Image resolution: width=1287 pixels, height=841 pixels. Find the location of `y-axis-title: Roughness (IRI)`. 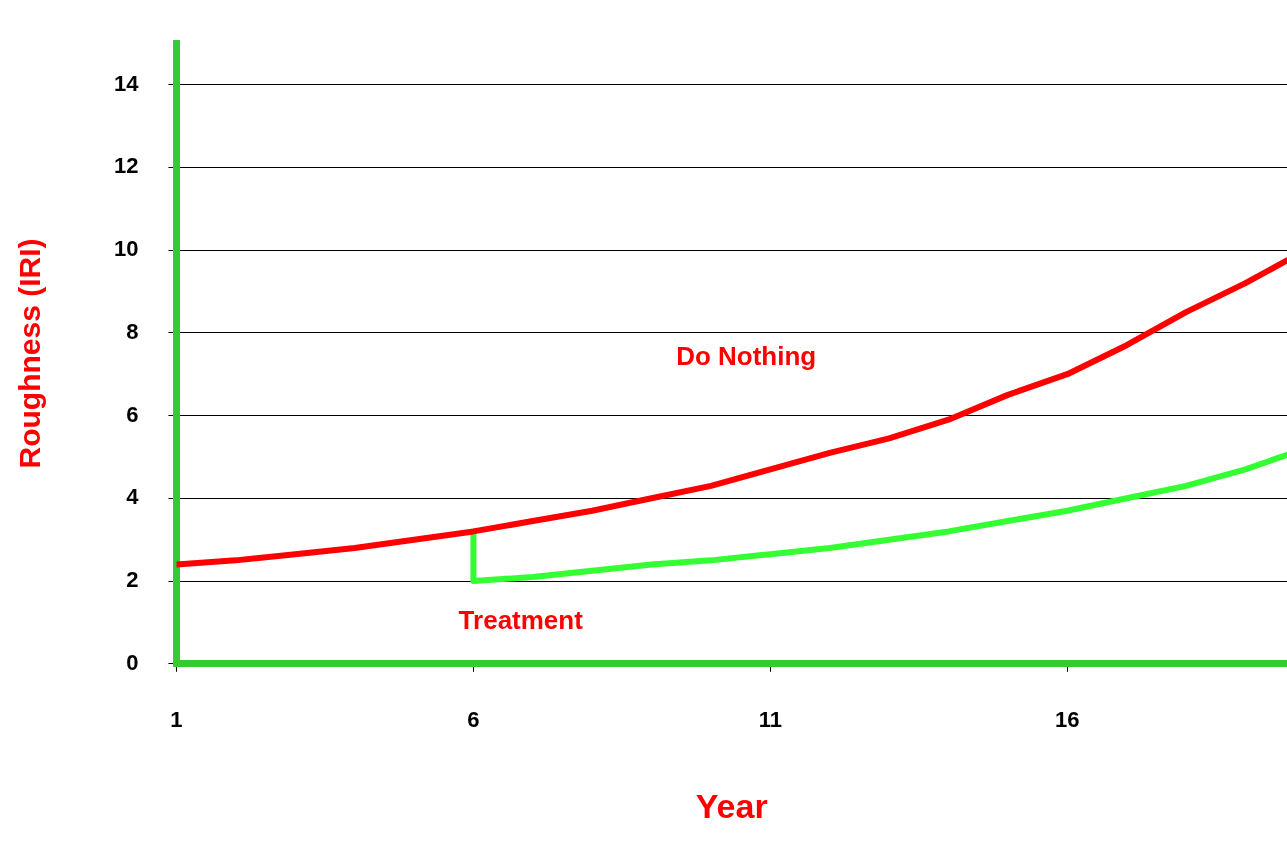

y-axis-title: Roughness (IRI) is located at coordinates (30, 353).